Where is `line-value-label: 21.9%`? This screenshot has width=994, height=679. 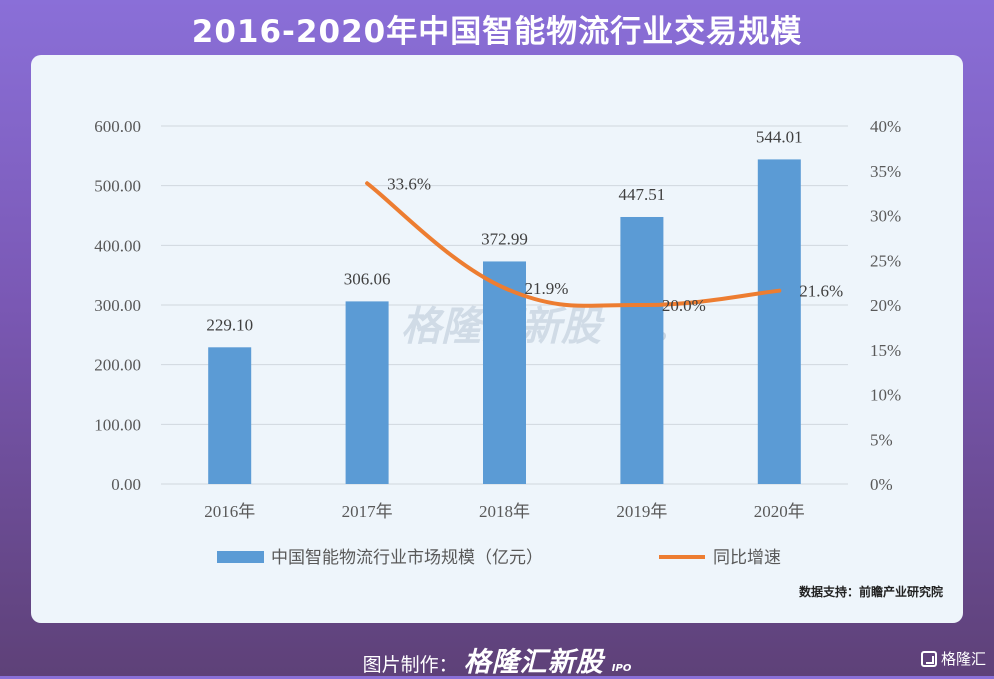
line-value-label: 21.9% is located at coordinates (547, 288).